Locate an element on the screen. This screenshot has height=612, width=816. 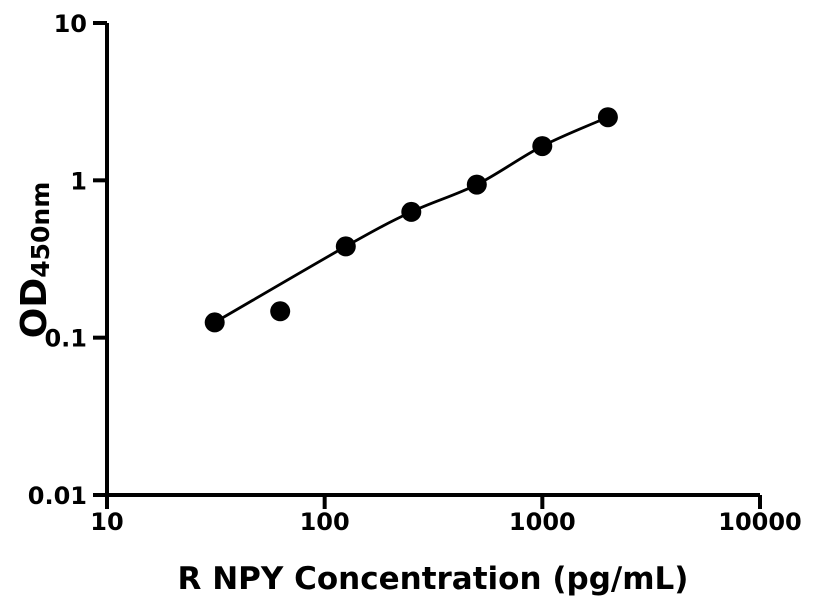
x-tick-label: 100 is located at coordinates (325, 522).